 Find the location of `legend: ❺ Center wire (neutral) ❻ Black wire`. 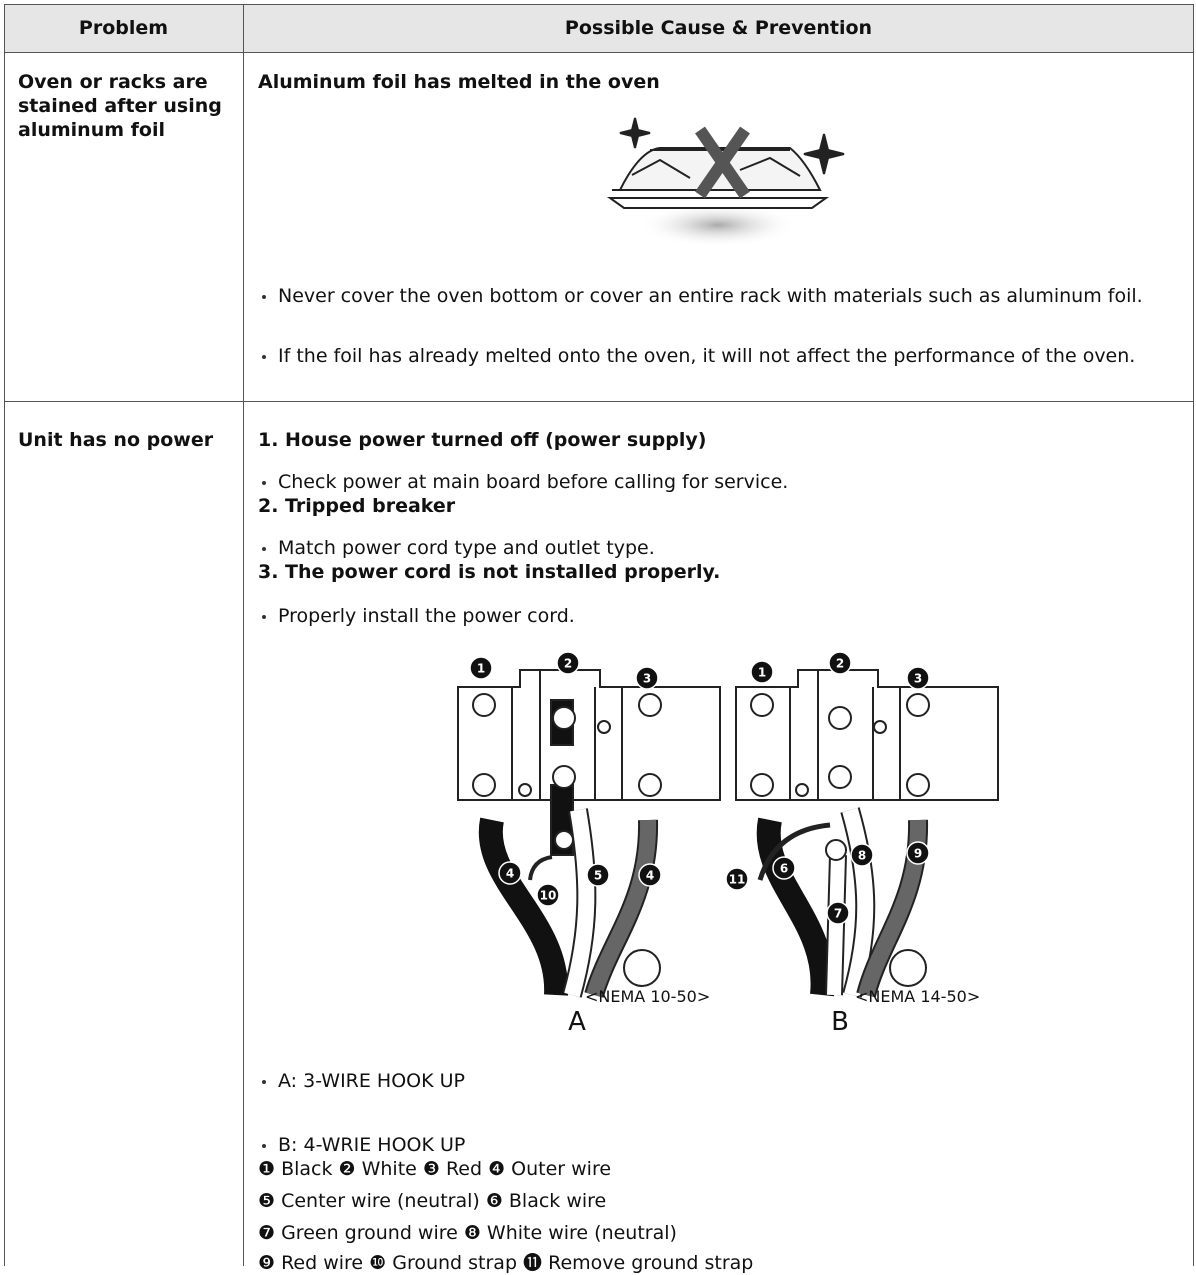

legend: ❺ Center wire (neutral) ❻ Black wire is located at coordinates (432, 1201).